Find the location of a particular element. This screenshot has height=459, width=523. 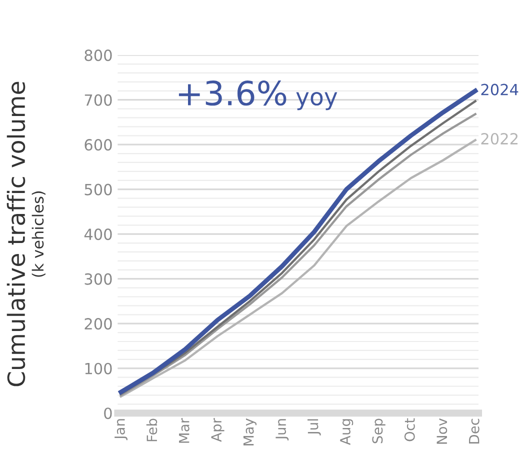

y-tick-label: 400 is located at coordinates (98, 234).